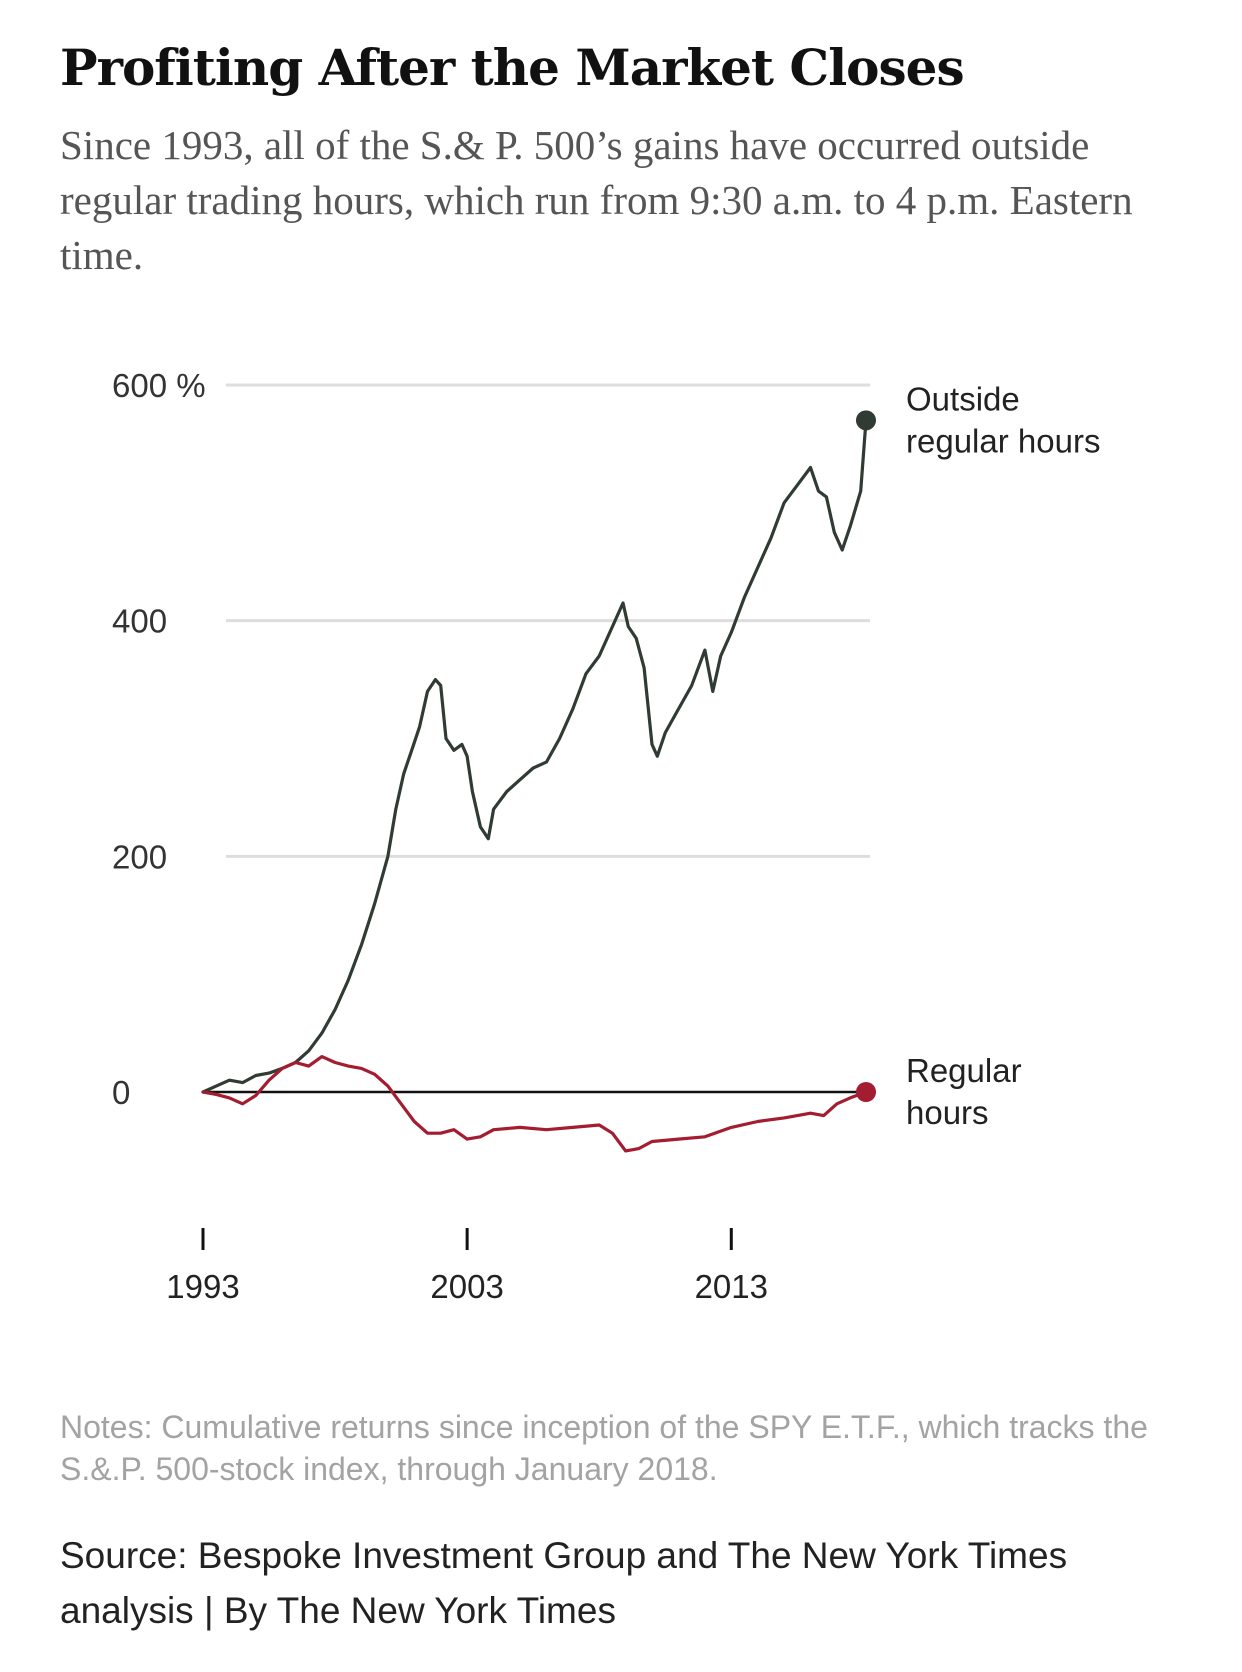  Describe the element at coordinates (534, 1104) in the screenshot. I see `series-line-regular-hours` at that location.